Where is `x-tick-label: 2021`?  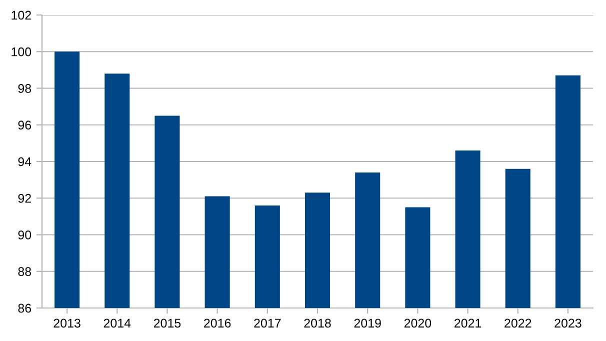
x-tick-label: 2021 is located at coordinates (468, 323).